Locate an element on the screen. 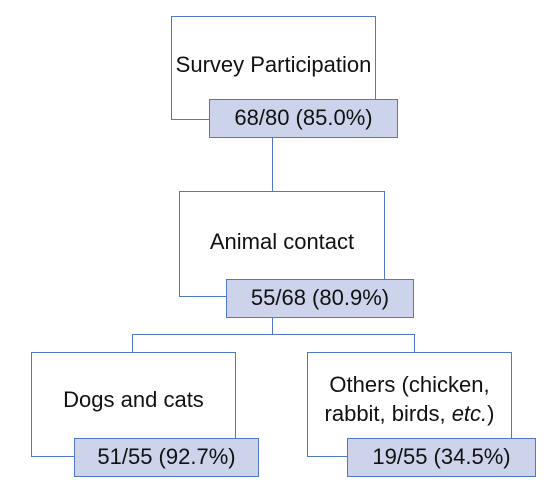  others-label-line-2-etc: etc. is located at coordinates (469, 413).